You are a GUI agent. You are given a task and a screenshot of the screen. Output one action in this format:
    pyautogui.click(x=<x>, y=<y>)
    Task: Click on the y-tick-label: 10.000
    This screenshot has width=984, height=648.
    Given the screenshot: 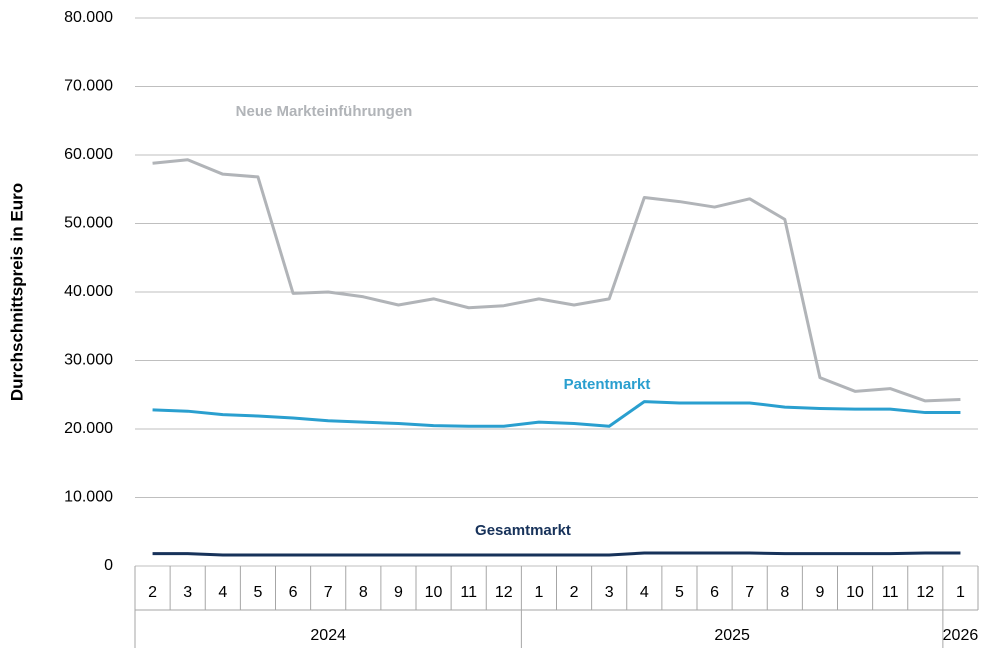 What is the action you would take?
    pyautogui.click(x=88, y=497)
    